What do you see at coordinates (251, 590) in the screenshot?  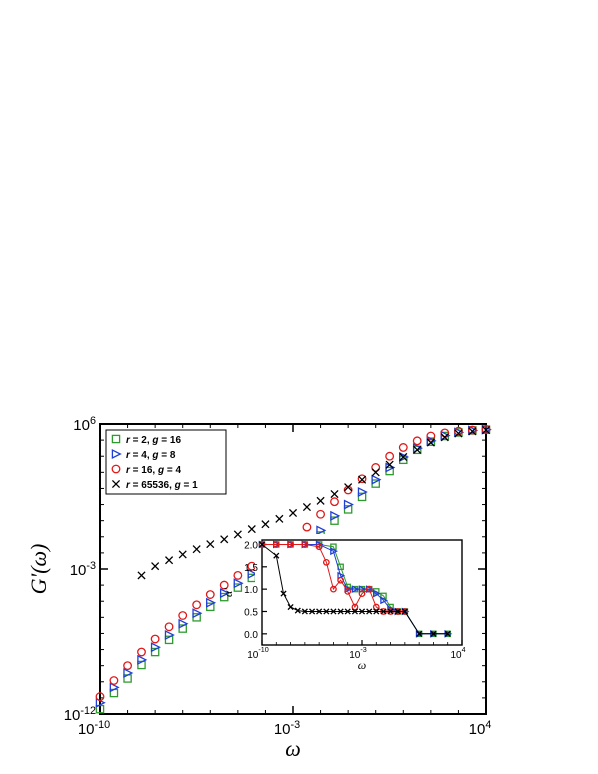 I see `inset-y-tick-label: 1.0` at bounding box center [251, 590].